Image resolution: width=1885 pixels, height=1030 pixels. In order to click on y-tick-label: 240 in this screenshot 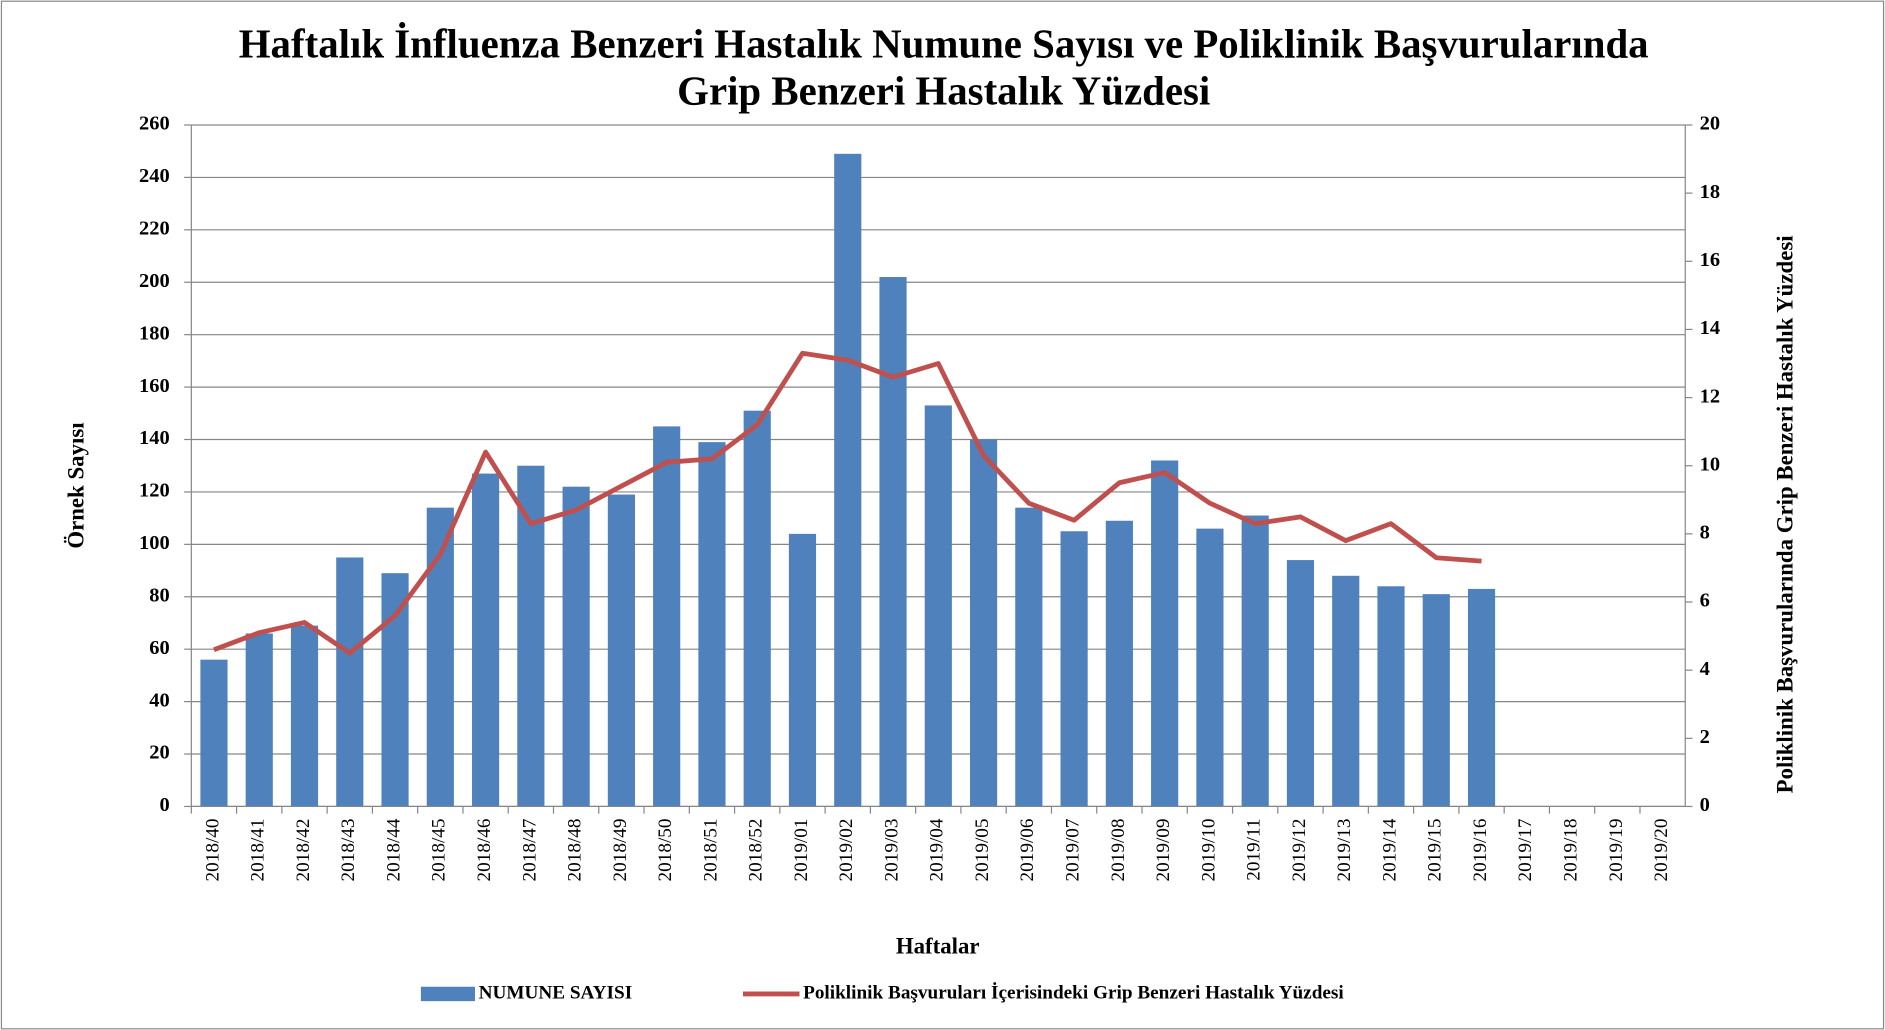, I will do `click(154, 176)`.